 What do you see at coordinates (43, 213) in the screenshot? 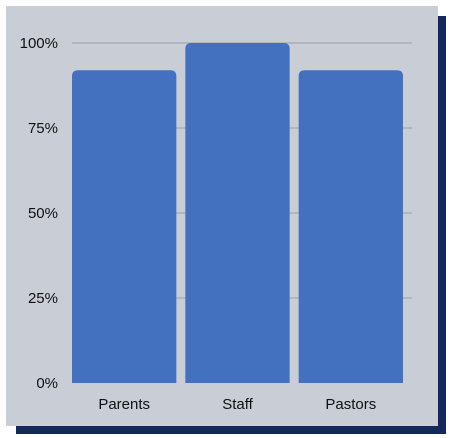
I see `y-tick-label: 50%` at bounding box center [43, 213].